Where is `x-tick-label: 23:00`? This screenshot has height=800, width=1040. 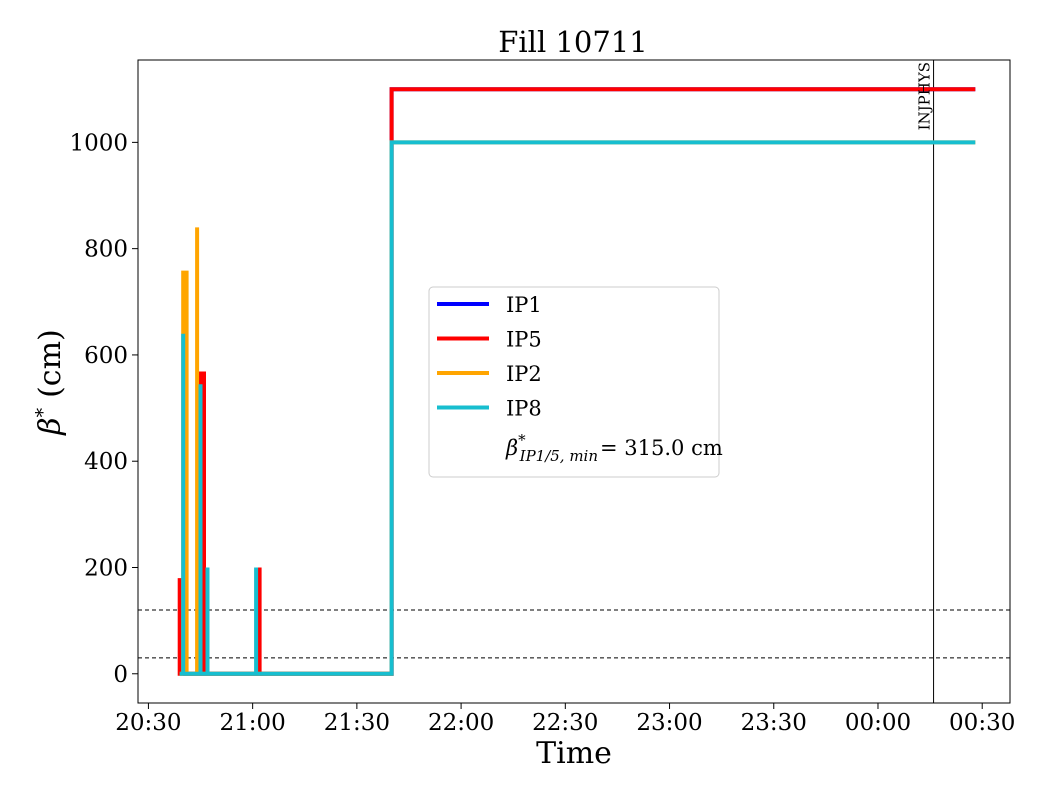
x-tick-label: 23:00 is located at coordinates (669, 723).